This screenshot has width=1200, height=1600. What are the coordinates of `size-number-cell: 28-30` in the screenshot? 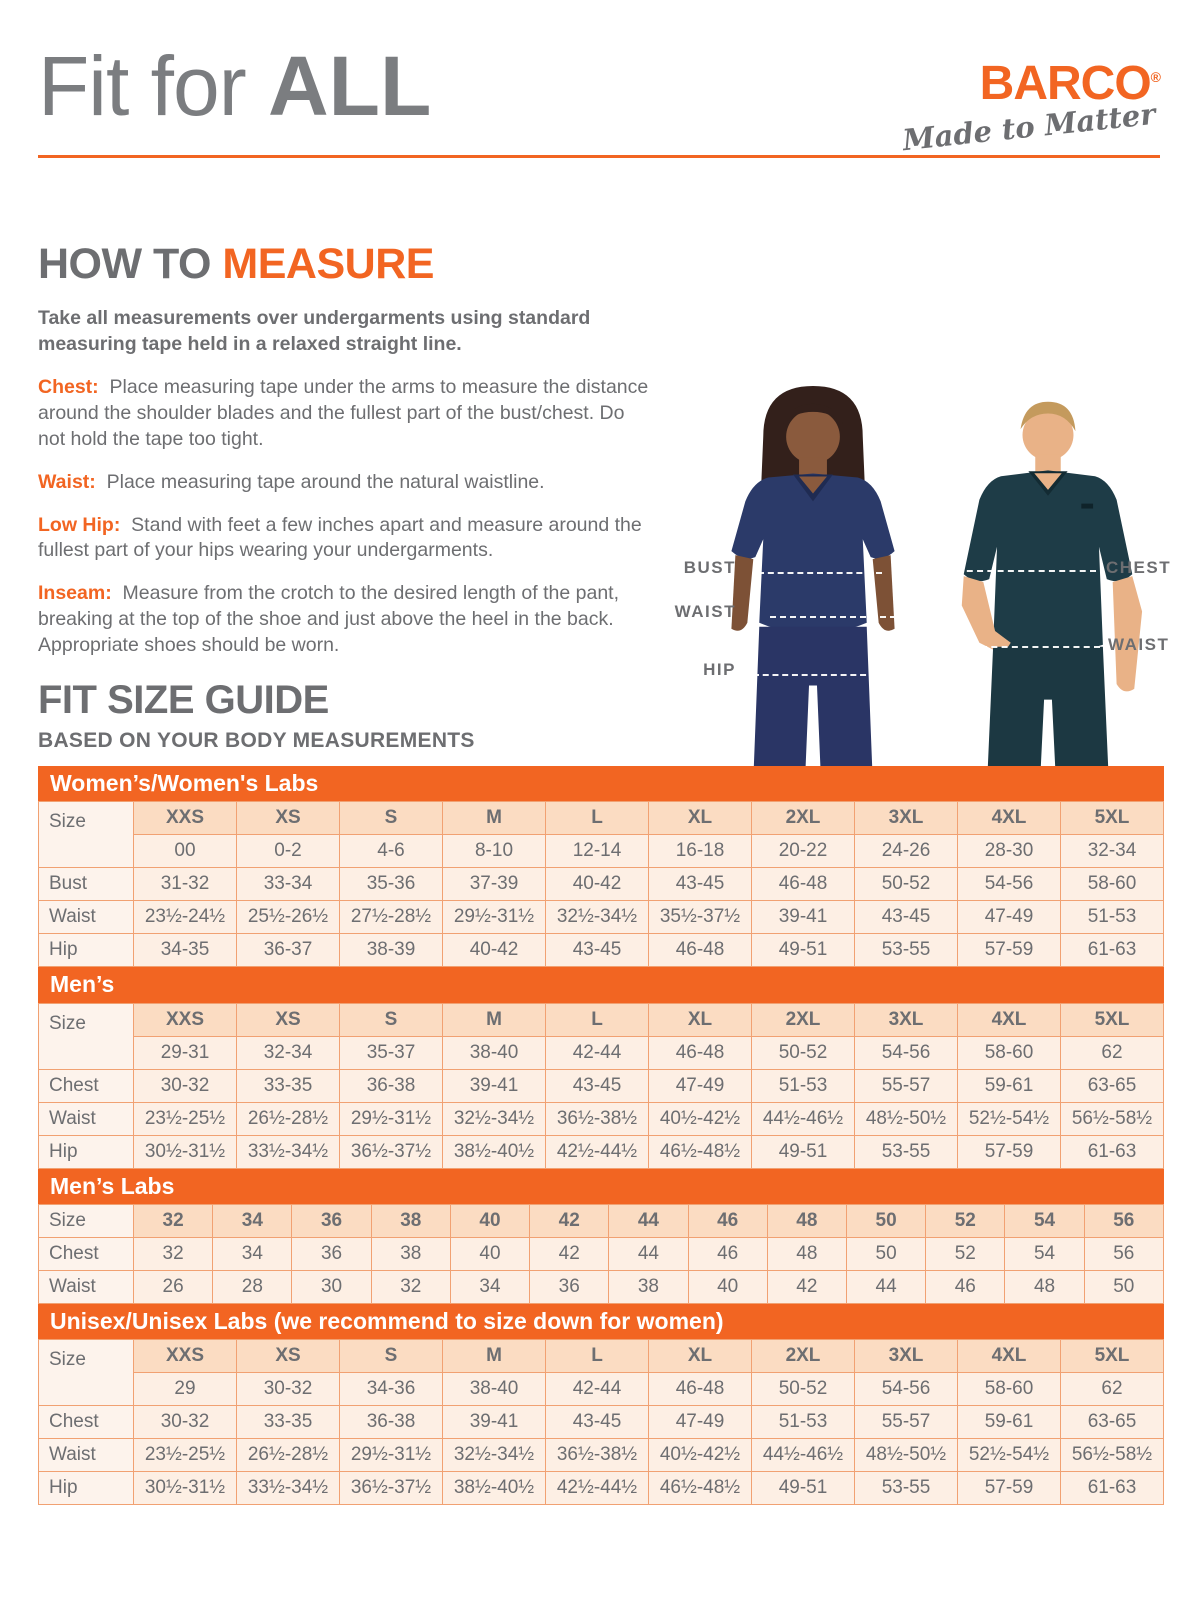 It's located at (1009, 851).